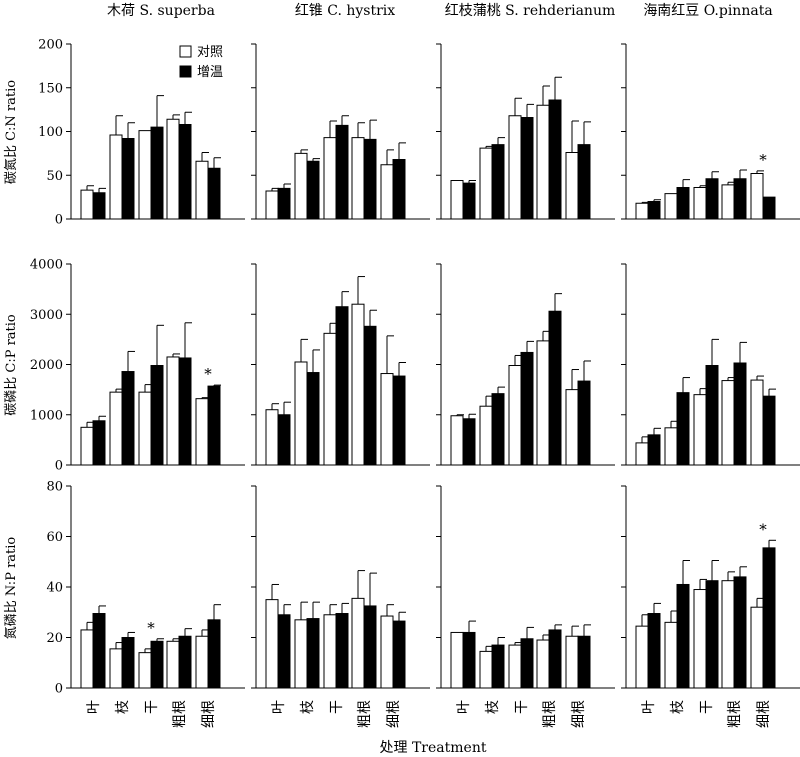  Describe the element at coordinates (345, 11) in the screenshot. I see `column-title: 红锥 C. hystrix` at that location.